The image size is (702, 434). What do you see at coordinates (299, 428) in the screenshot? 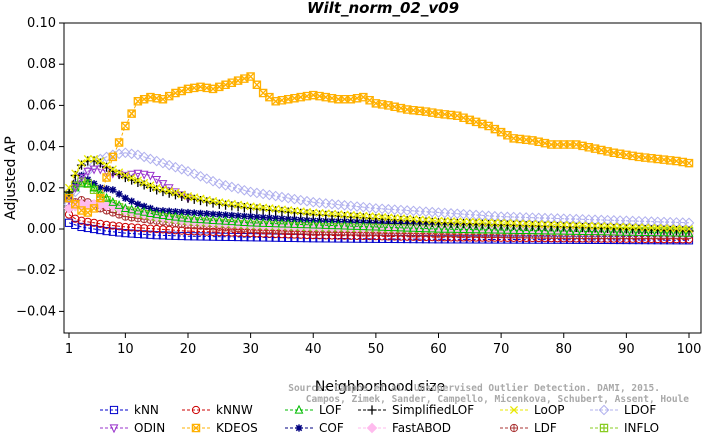
I see `legend-marker-cof` at bounding box center [299, 428].